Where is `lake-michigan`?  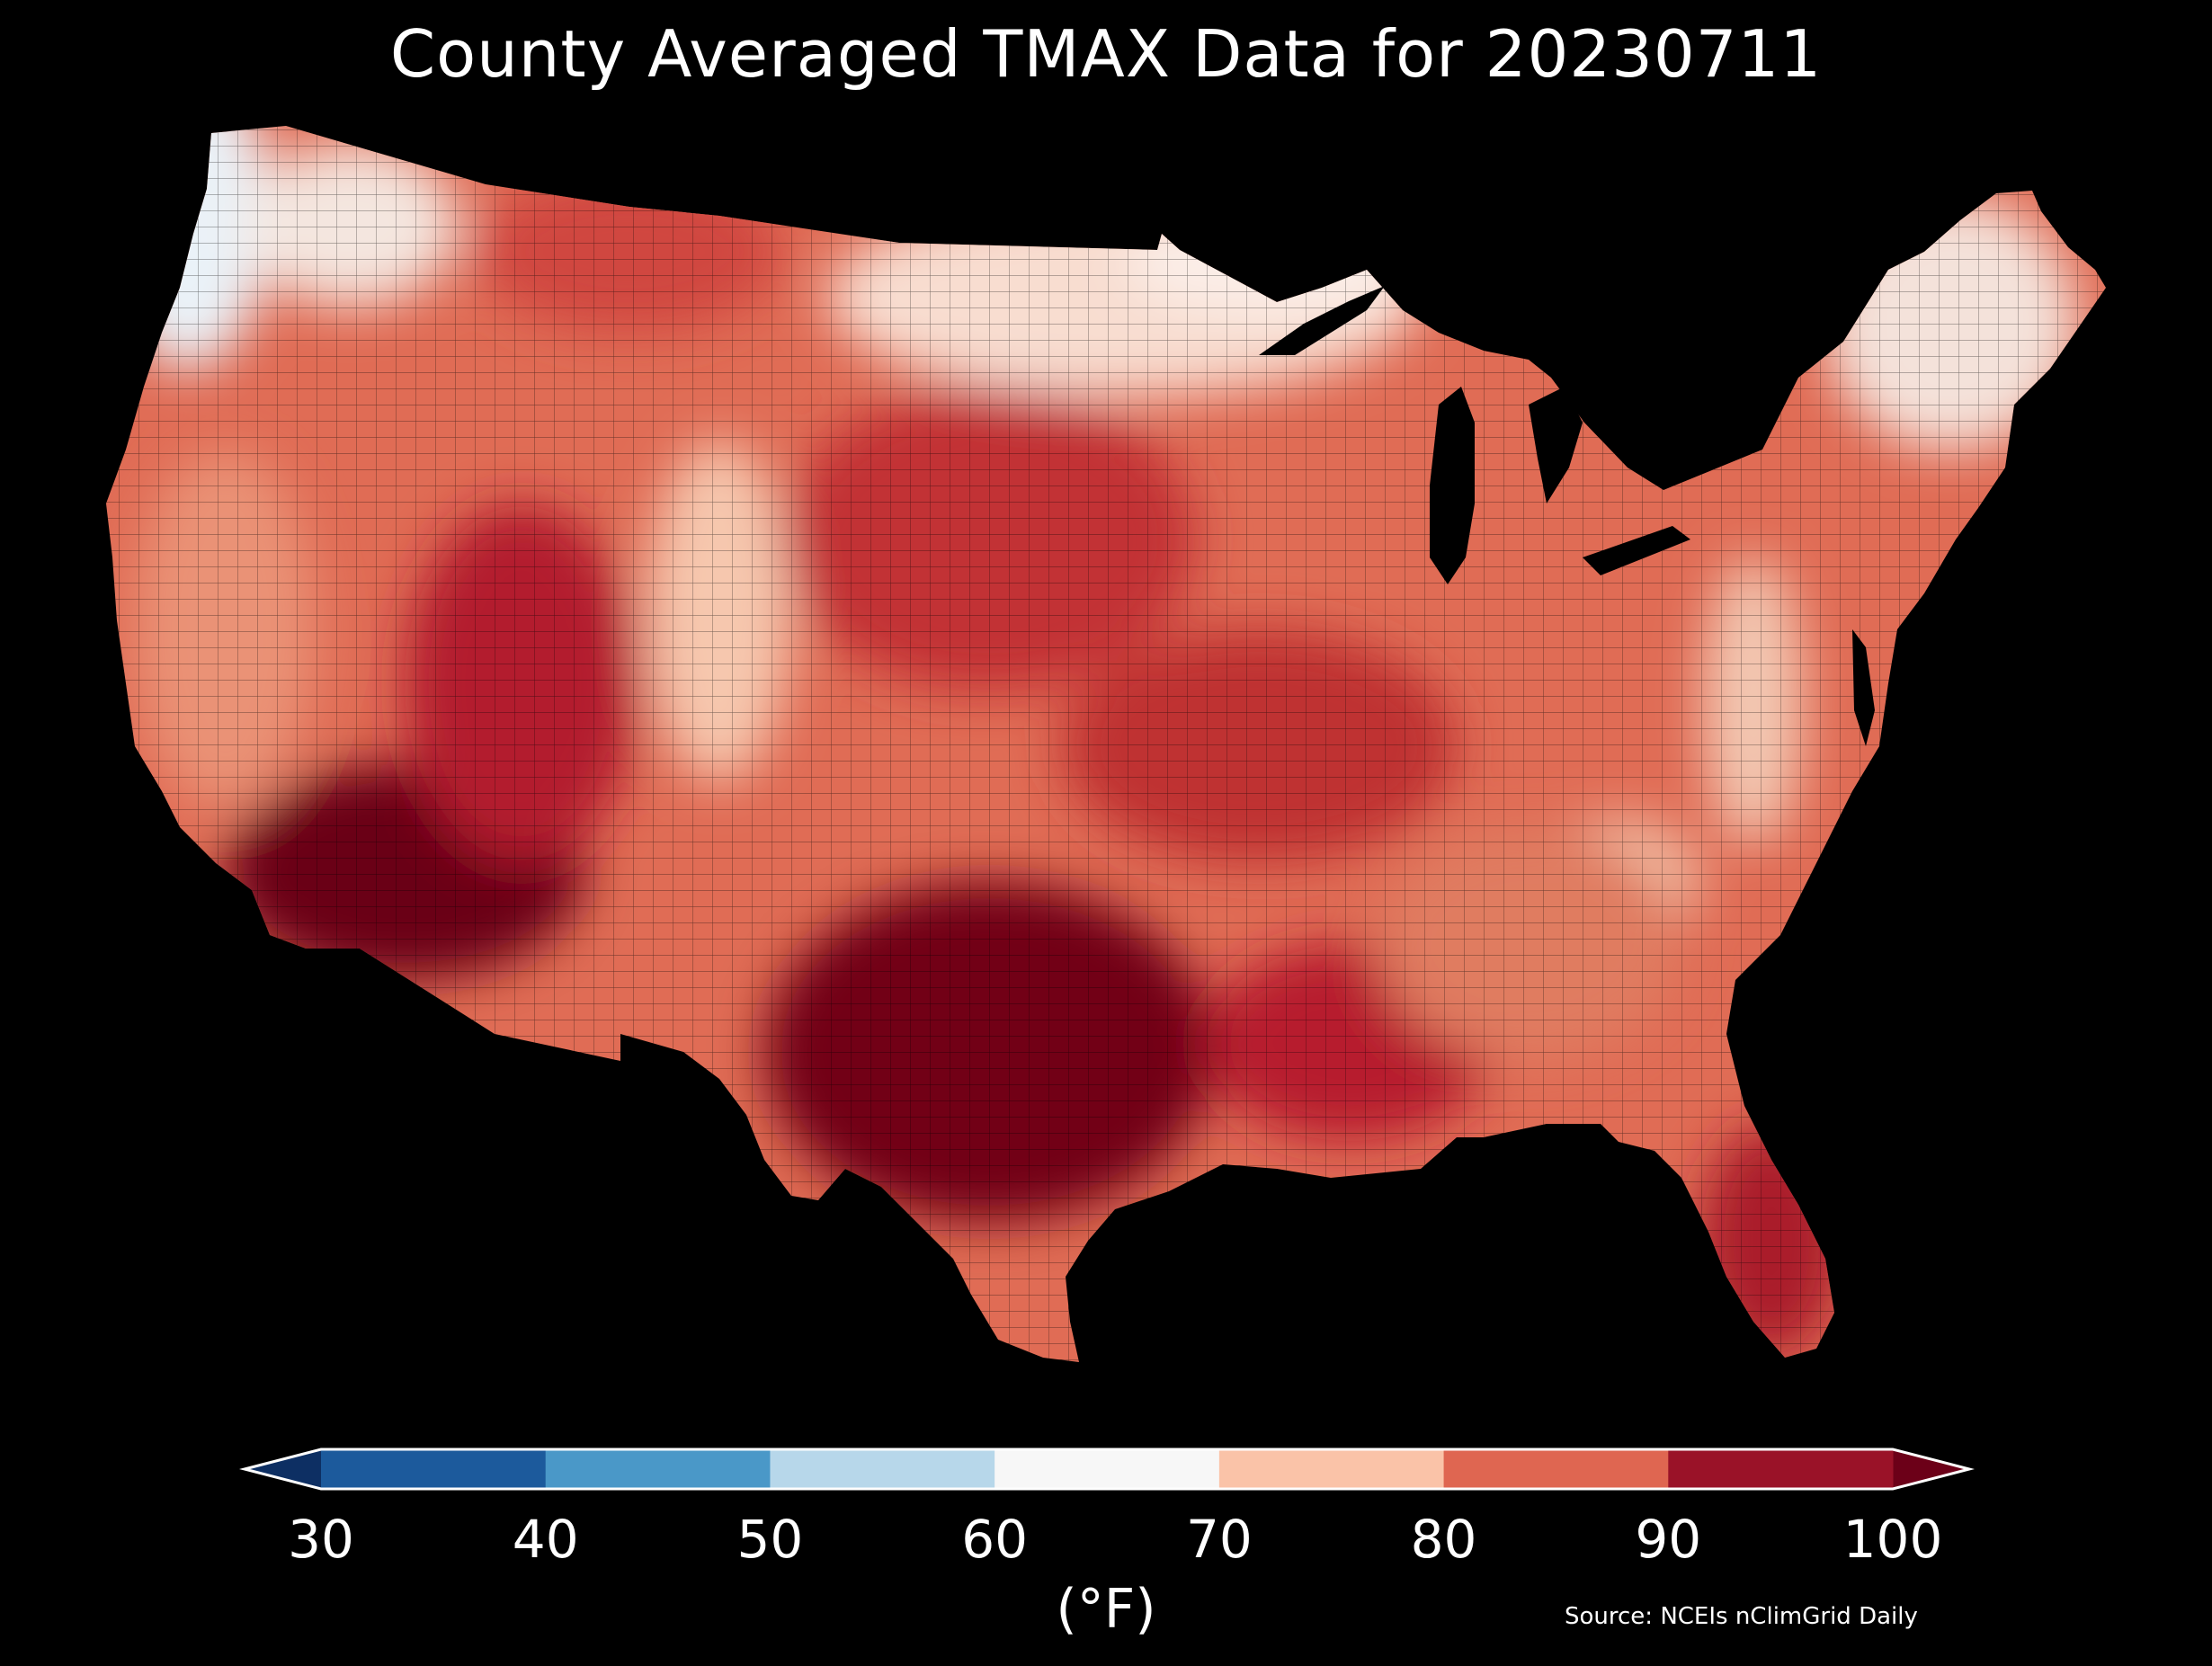
lake-michigan is located at coordinates (1452, 486).